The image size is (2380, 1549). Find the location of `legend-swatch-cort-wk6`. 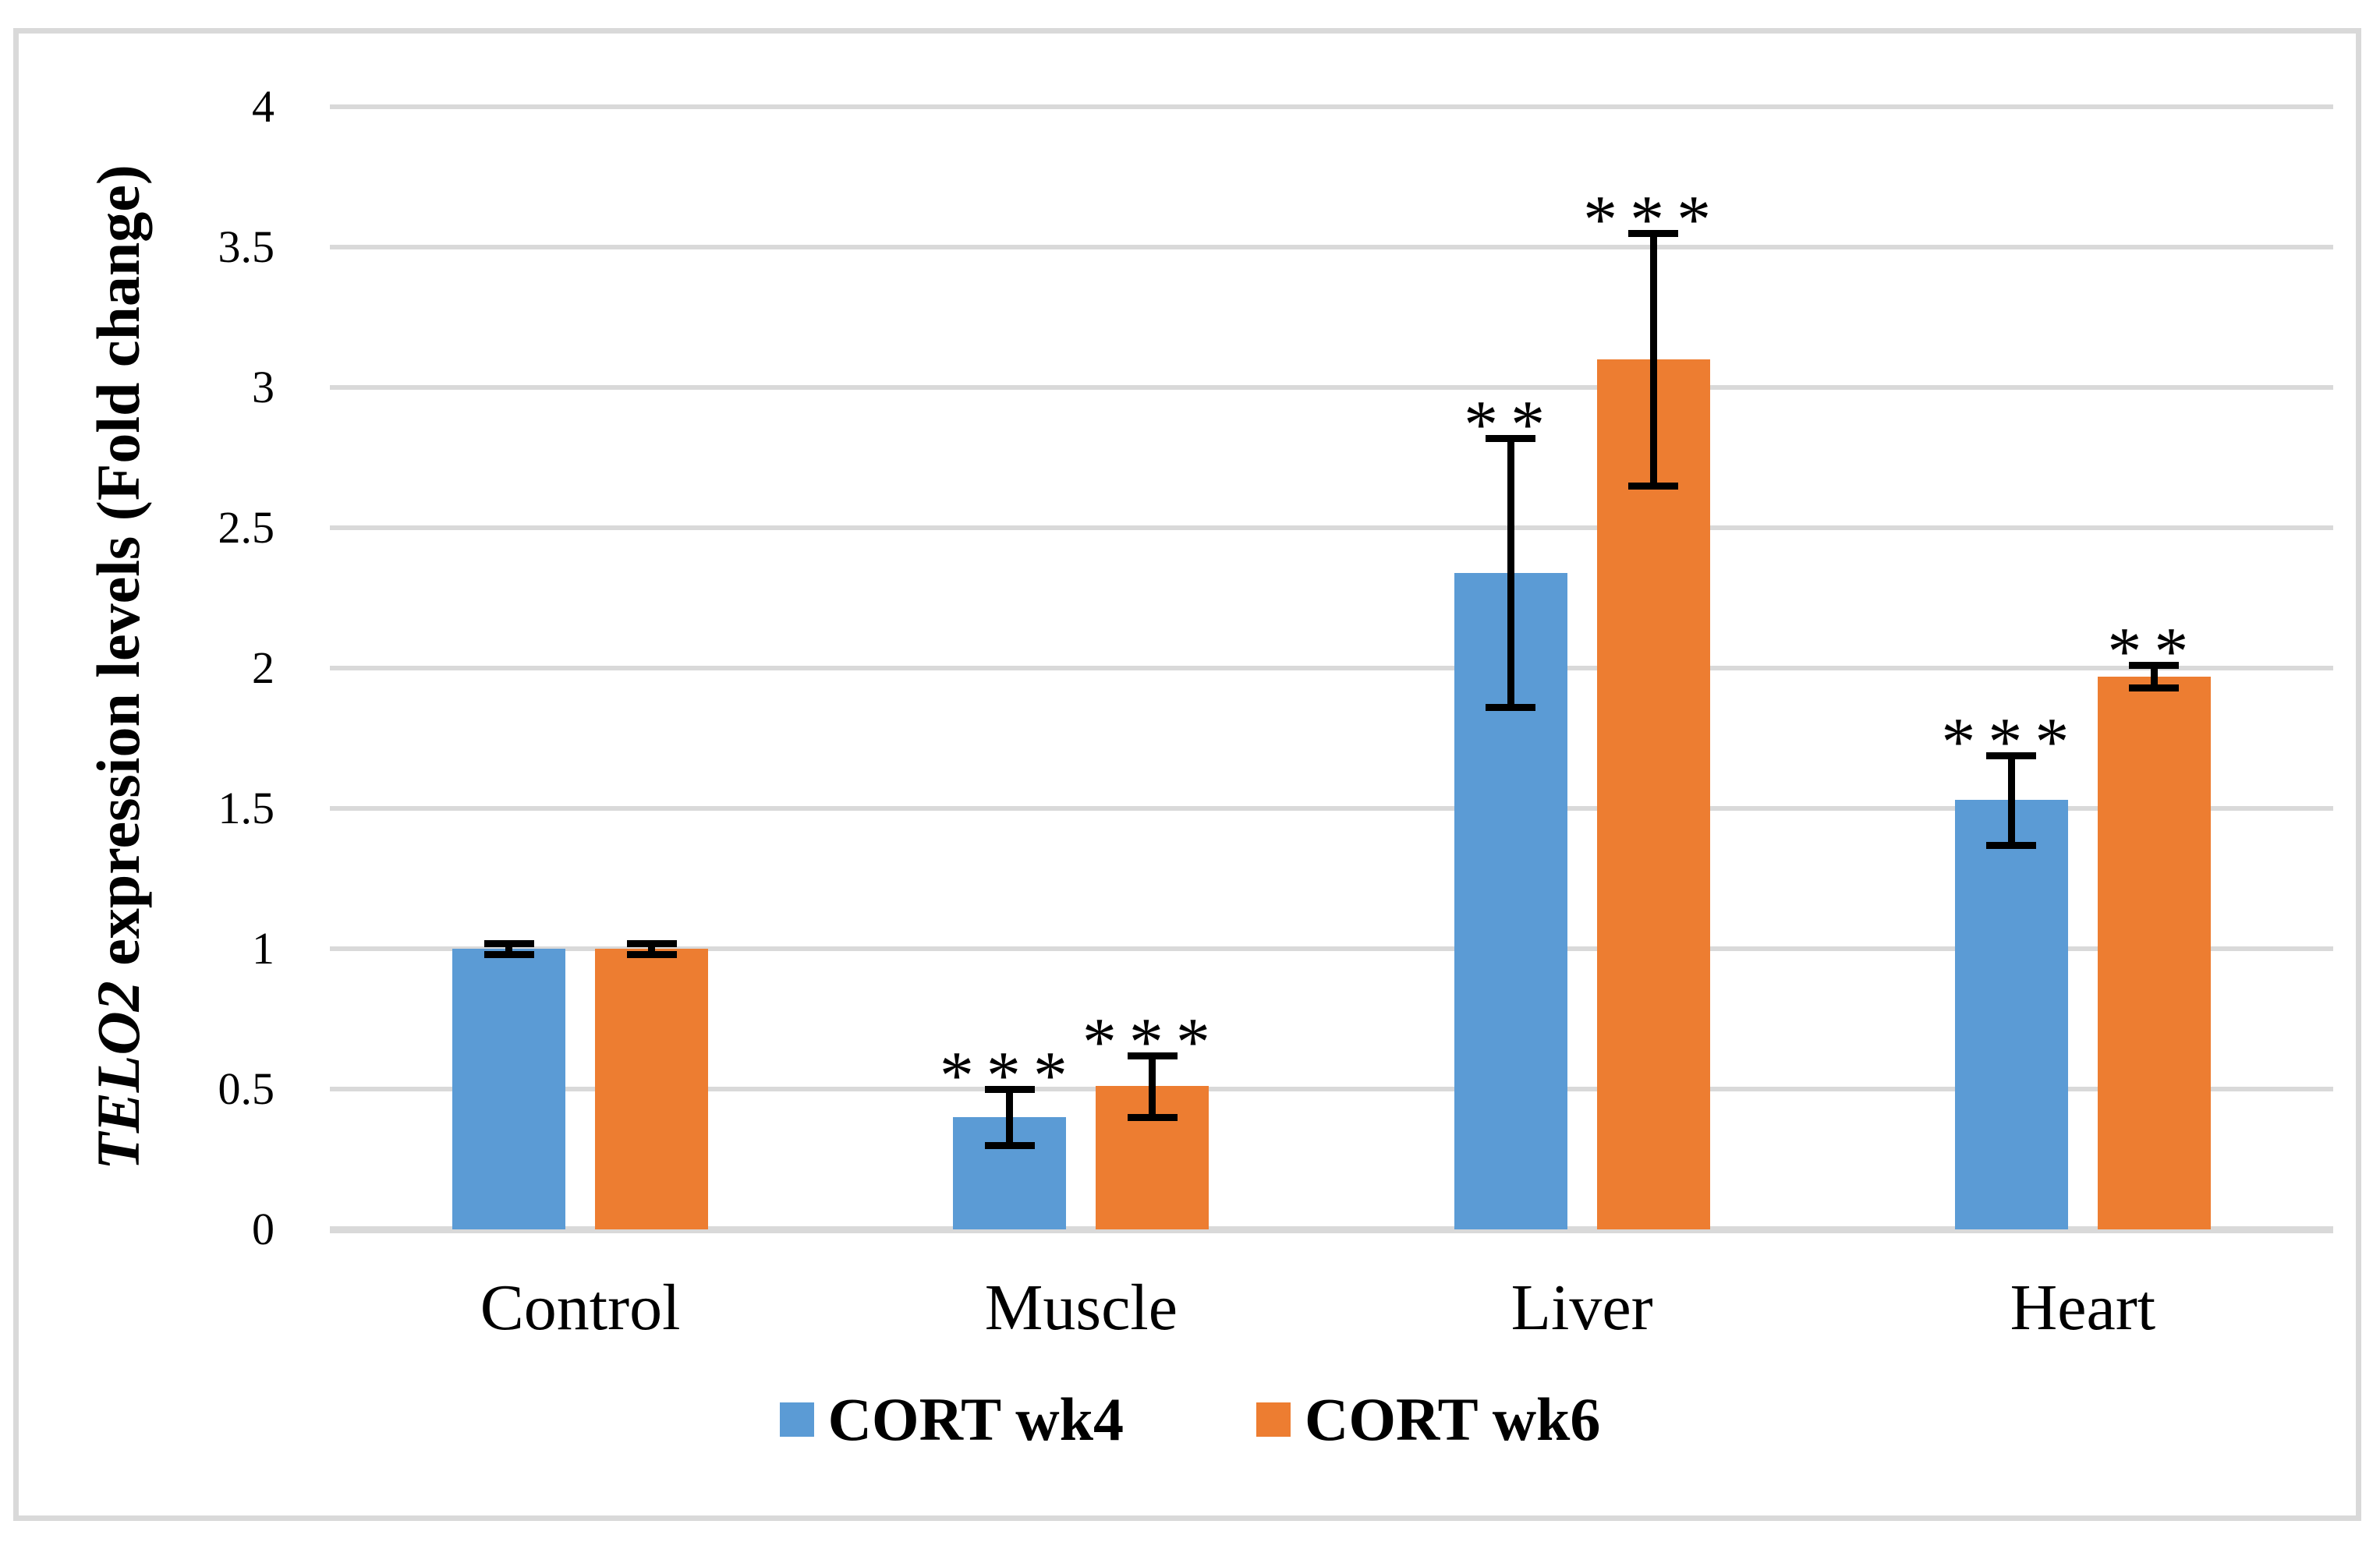

legend-swatch-cort-wk6 is located at coordinates (1273, 1419).